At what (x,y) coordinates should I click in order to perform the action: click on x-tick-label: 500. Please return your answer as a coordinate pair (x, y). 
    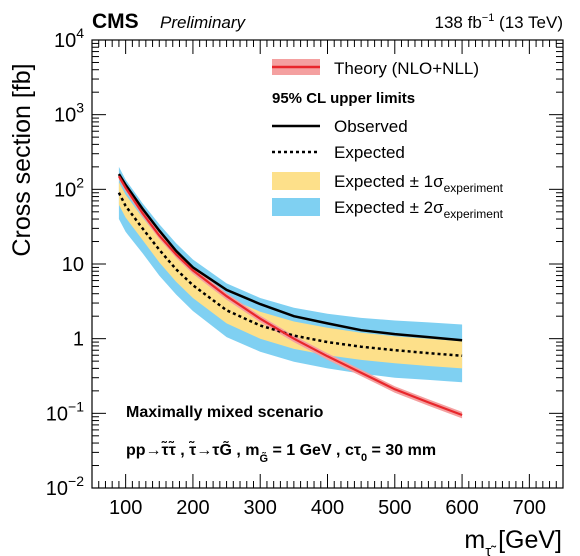
    Looking at the image, I should click on (394, 508).